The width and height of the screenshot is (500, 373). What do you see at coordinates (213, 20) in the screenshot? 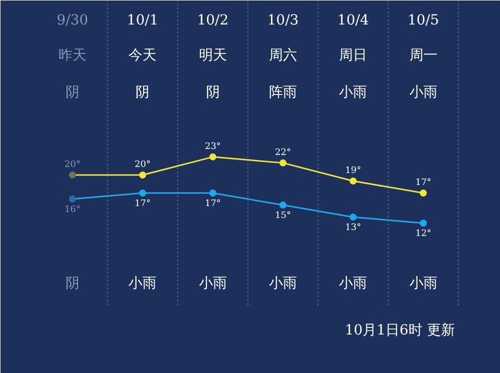
I see `x-tick-label: 10/2` at bounding box center [213, 20].